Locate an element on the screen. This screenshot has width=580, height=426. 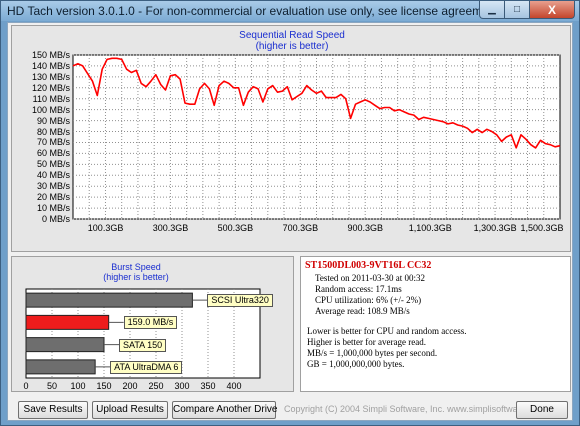
sequential-x-tick-label: 700.3GB is located at coordinates (300, 228).